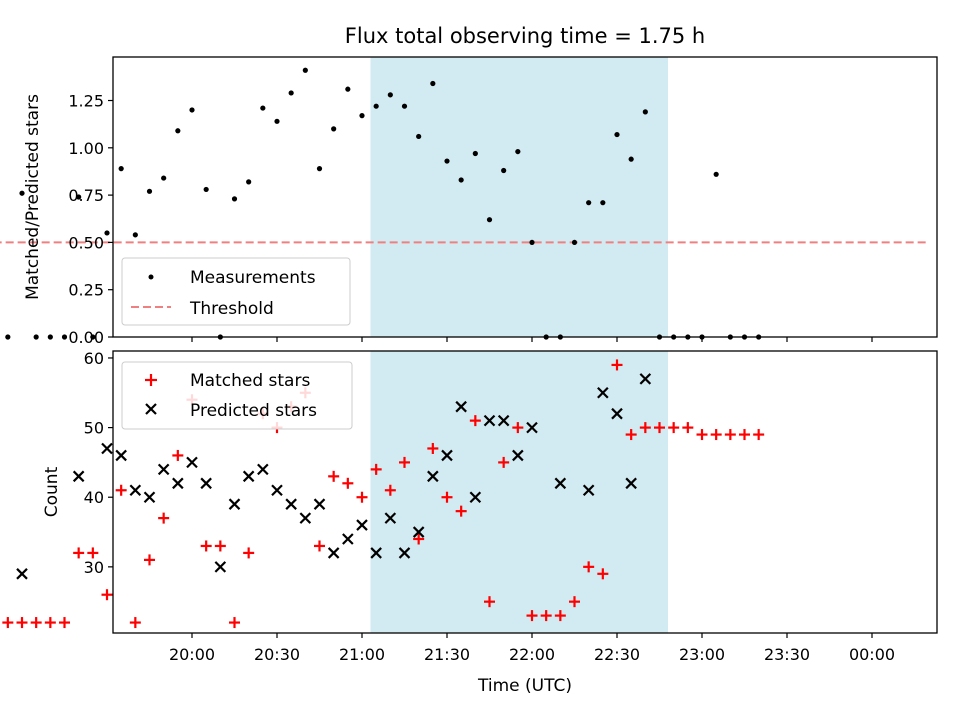  I want to click on x-tick-label: 21:00, so click(362, 654).